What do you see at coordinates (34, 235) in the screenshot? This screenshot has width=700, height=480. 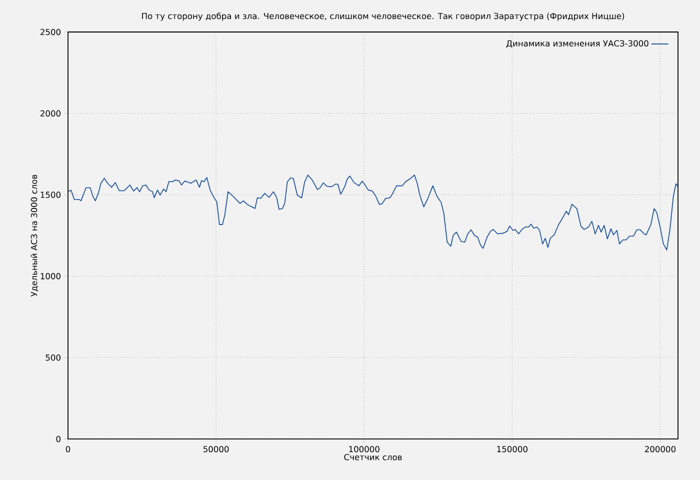 I see `y-axis-title: Удельный АСЗ на 3000 слов` at bounding box center [34, 235].